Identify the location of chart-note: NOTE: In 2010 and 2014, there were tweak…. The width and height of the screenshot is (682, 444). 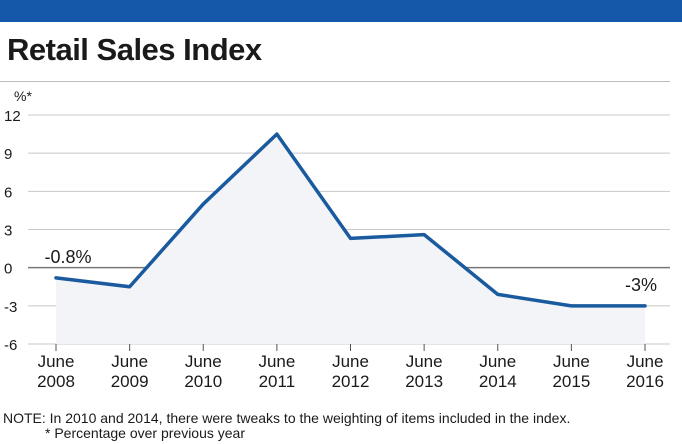
(287, 418).